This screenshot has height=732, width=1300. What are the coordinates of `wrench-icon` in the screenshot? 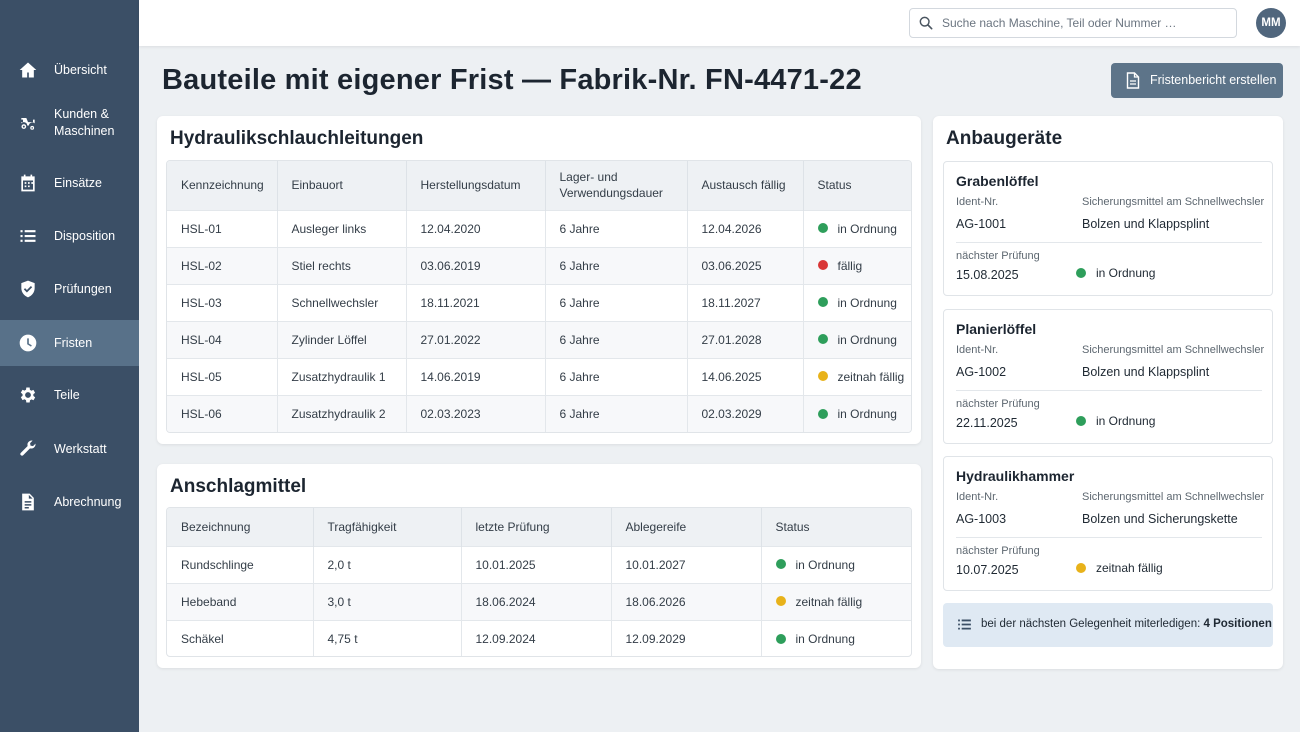 It's located at (28, 449).